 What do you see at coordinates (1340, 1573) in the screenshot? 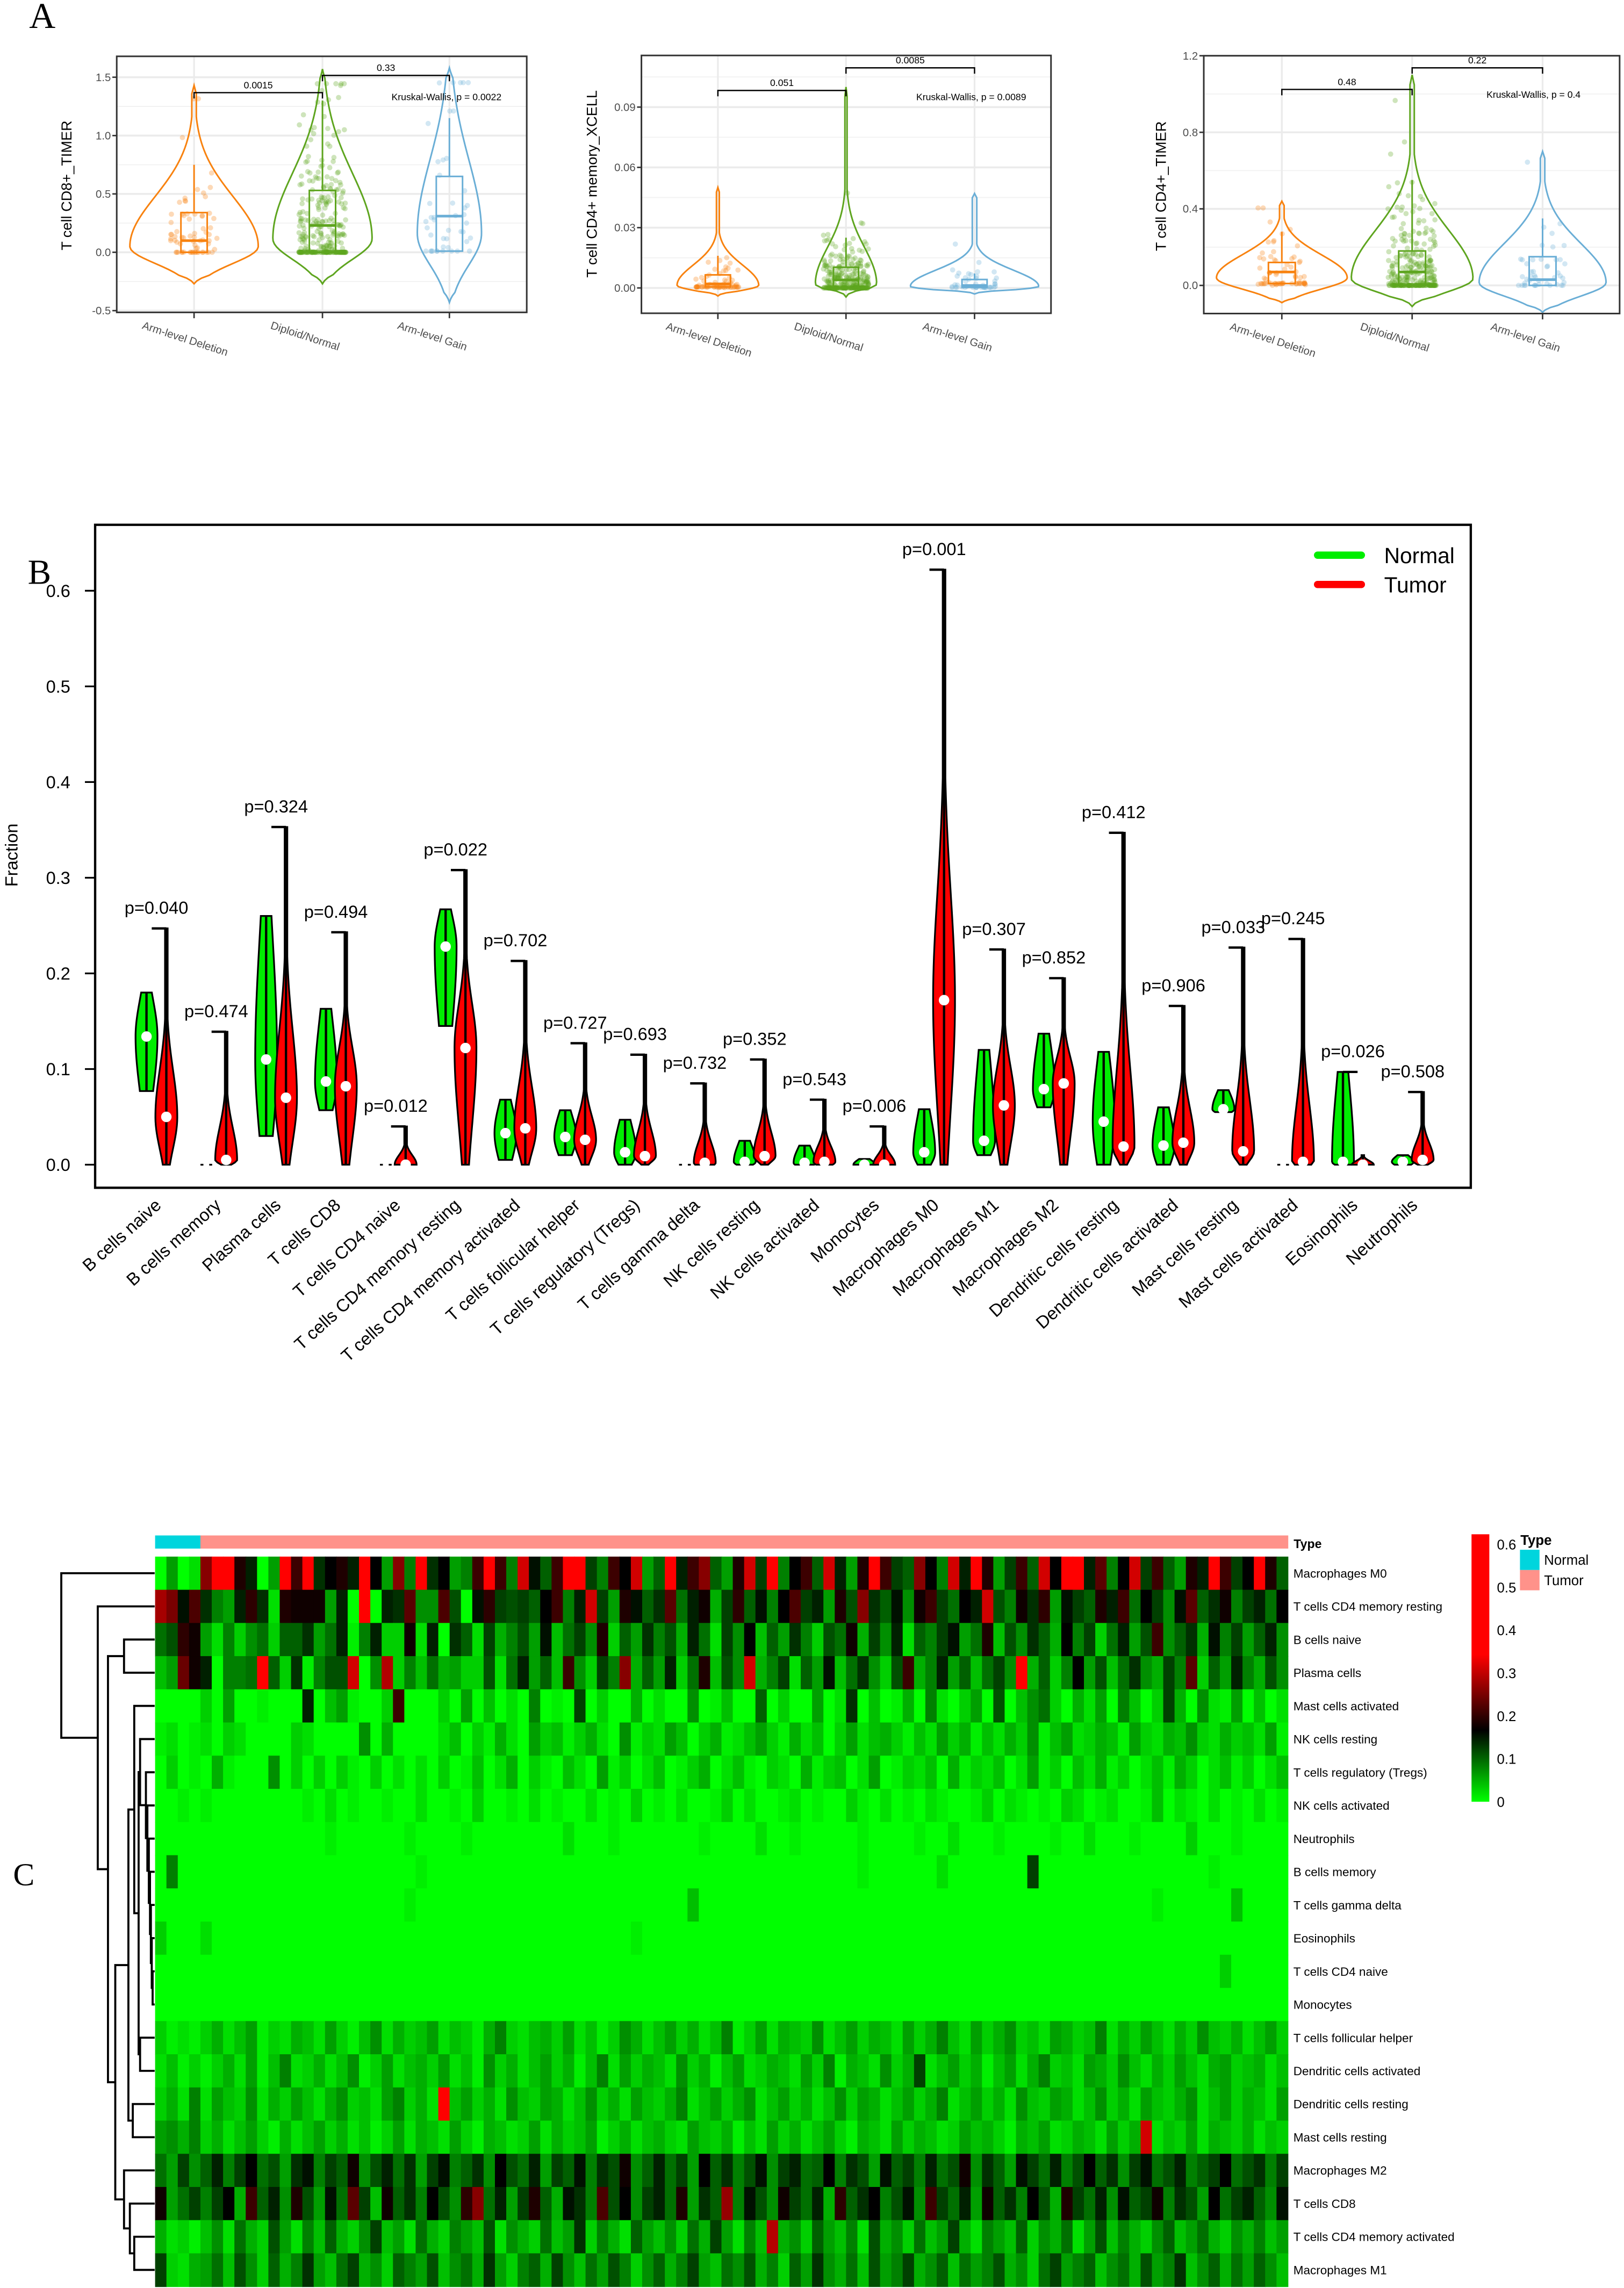
I see `heatmap-row-label: Macrophages M0` at bounding box center [1340, 1573].